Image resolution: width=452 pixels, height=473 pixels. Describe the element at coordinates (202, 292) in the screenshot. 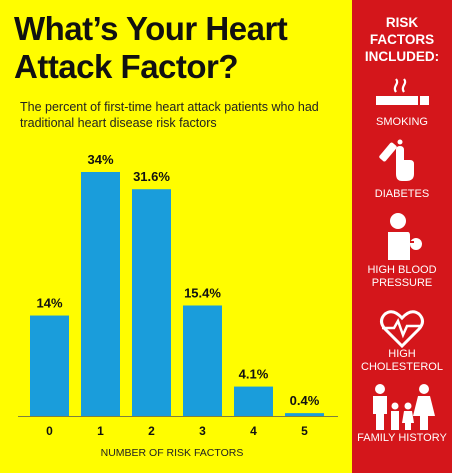

I see `data-label-3: 15.4%` at that location.